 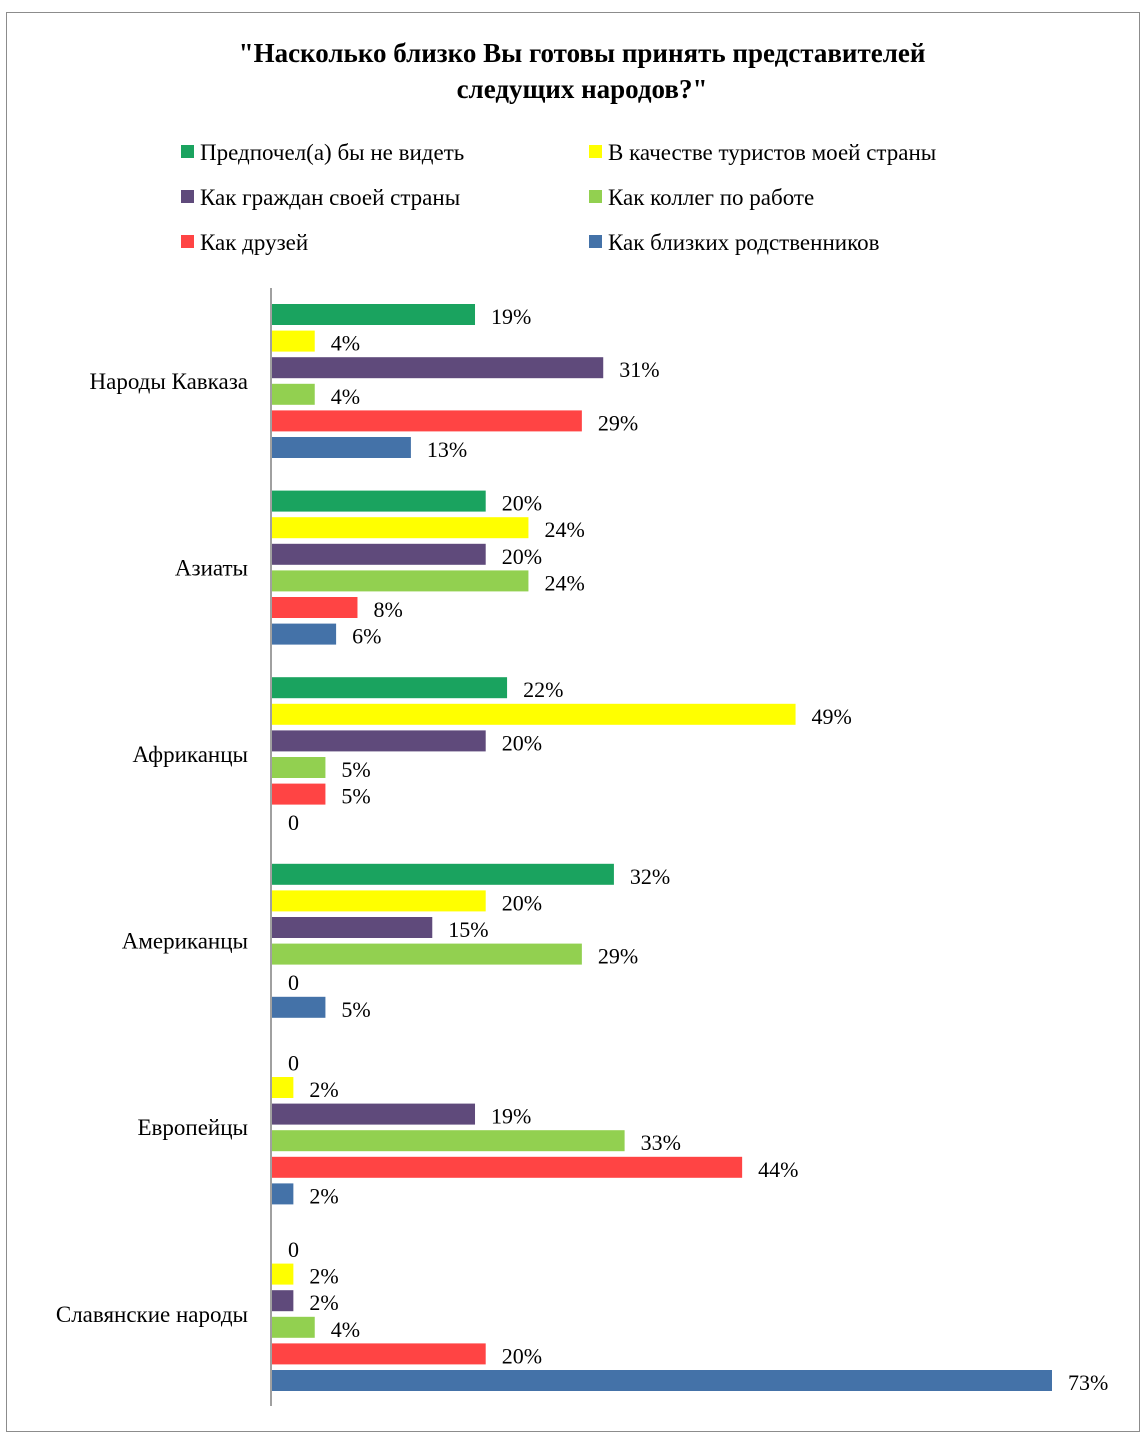 What do you see at coordinates (366, 636) in the screenshot?
I see `data-label-2-6: 6%` at bounding box center [366, 636].